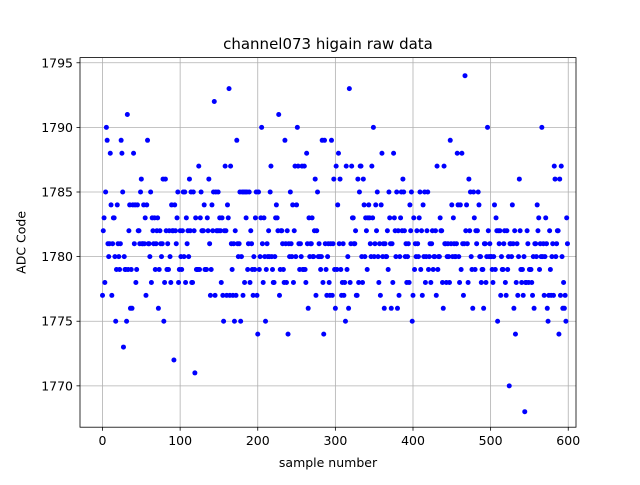 The image size is (640, 485). What do you see at coordinates (57, 62) in the screenshot?
I see `y-tick-label: 1795` at bounding box center [57, 62].